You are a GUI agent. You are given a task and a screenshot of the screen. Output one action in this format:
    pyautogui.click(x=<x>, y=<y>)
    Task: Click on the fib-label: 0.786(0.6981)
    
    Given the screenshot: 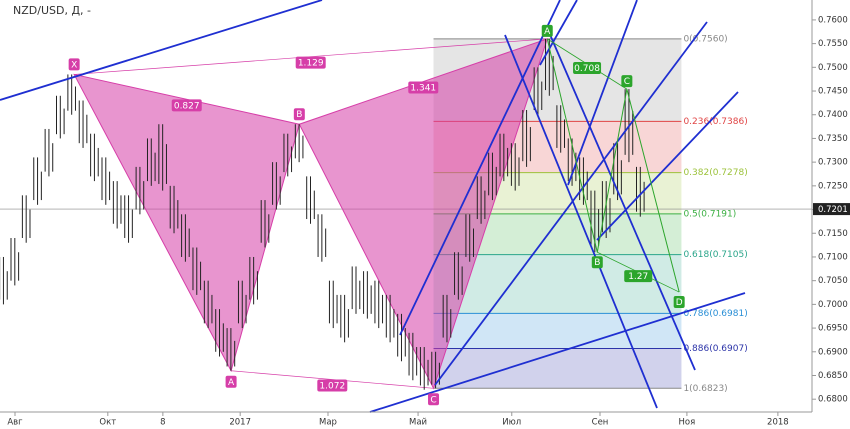 What is the action you would take?
    pyautogui.click(x=715, y=314)
    